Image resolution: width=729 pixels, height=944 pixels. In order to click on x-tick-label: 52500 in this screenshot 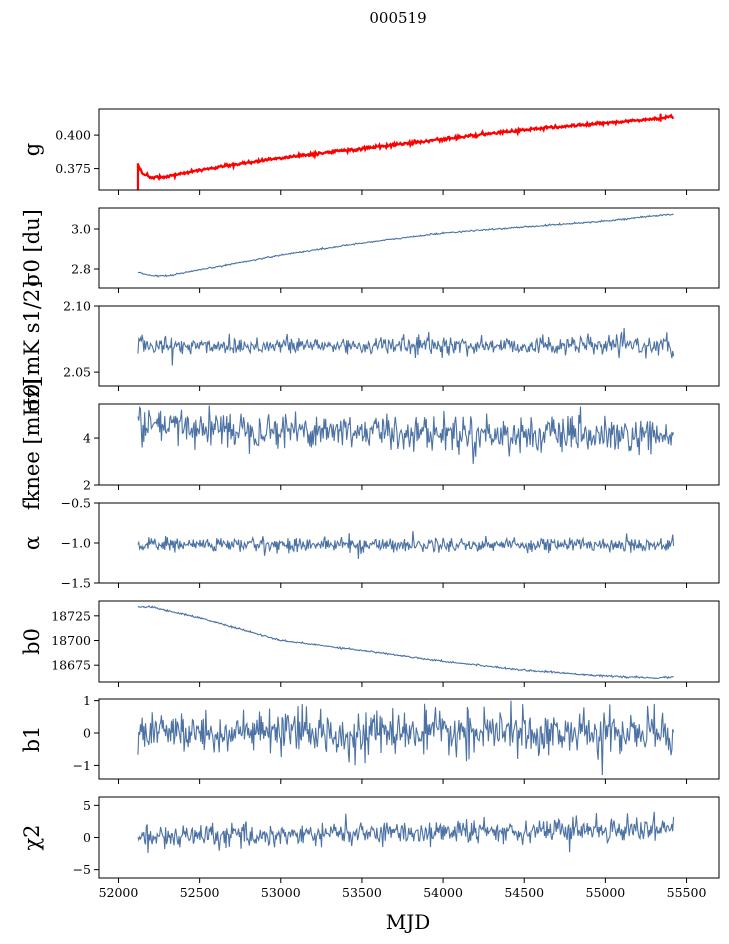, I will do `click(200, 892)`.